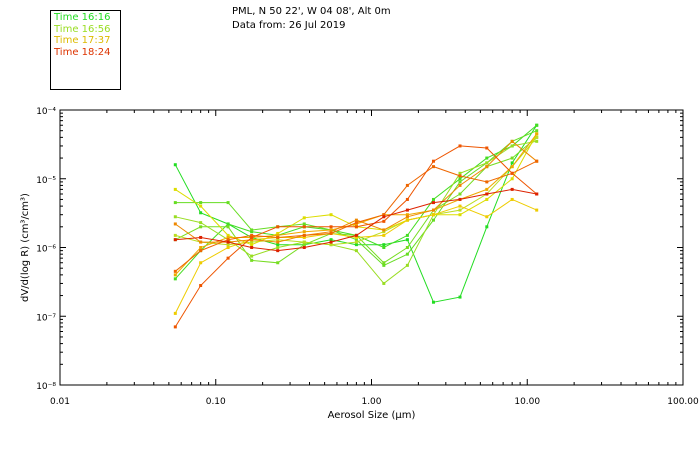 This screenshot has height=450, width=700. What do you see at coordinates (46, 181) in the screenshot?
I see `y-tick-label: 10⁻⁵` at bounding box center [46, 181].